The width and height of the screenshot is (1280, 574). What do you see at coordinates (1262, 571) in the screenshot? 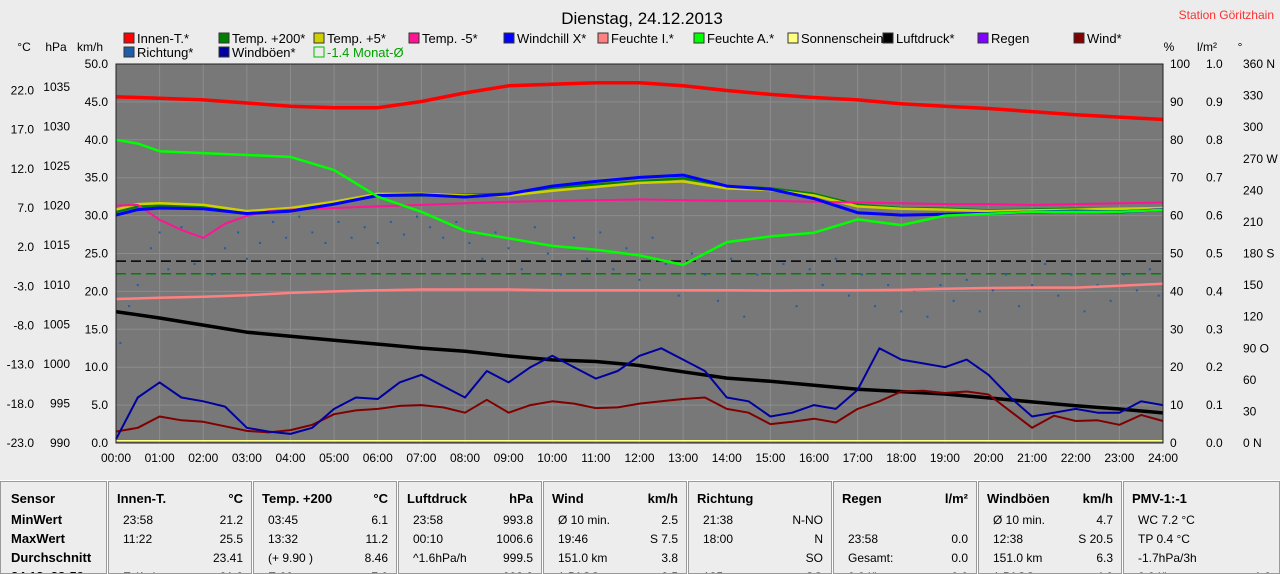
I see `cell-value: 1.0` at bounding box center [1262, 571].